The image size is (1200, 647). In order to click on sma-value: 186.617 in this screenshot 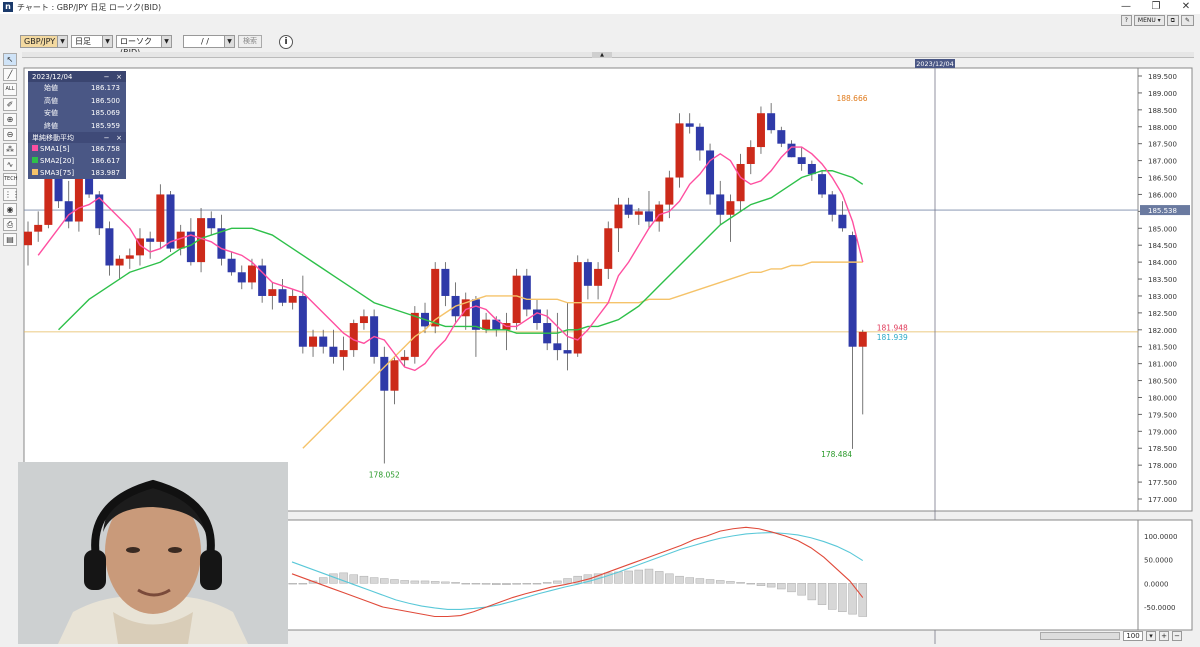, I will do `click(105, 161)`.